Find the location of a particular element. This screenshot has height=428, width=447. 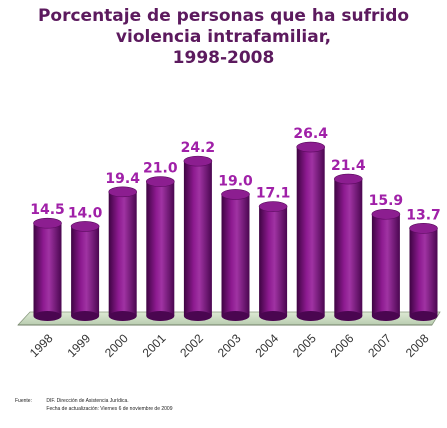

tick-label-2000: 2000 is located at coordinates (116, 345).